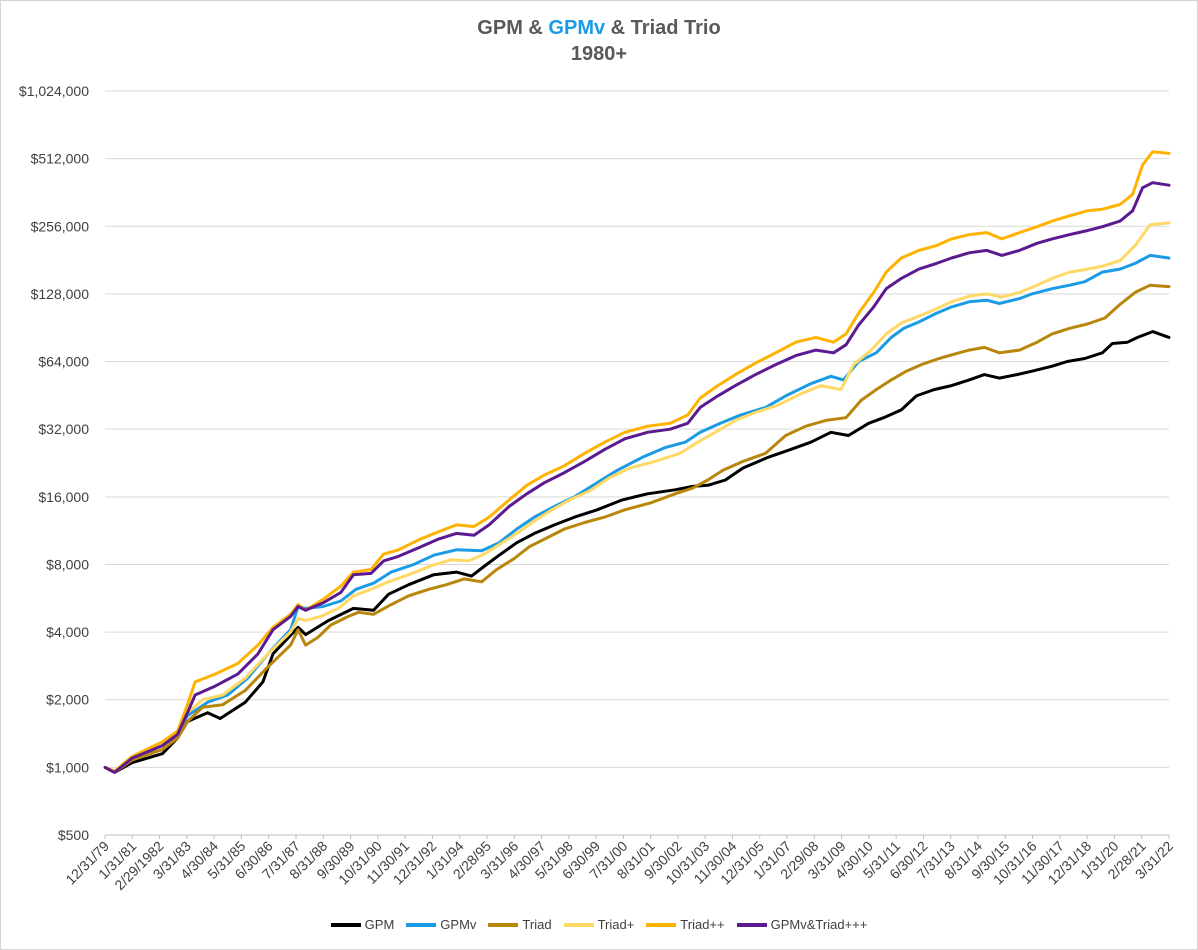 Image resolution: width=1198 pixels, height=950 pixels. I want to click on chart-title-highlight: GPMv, so click(577, 28).